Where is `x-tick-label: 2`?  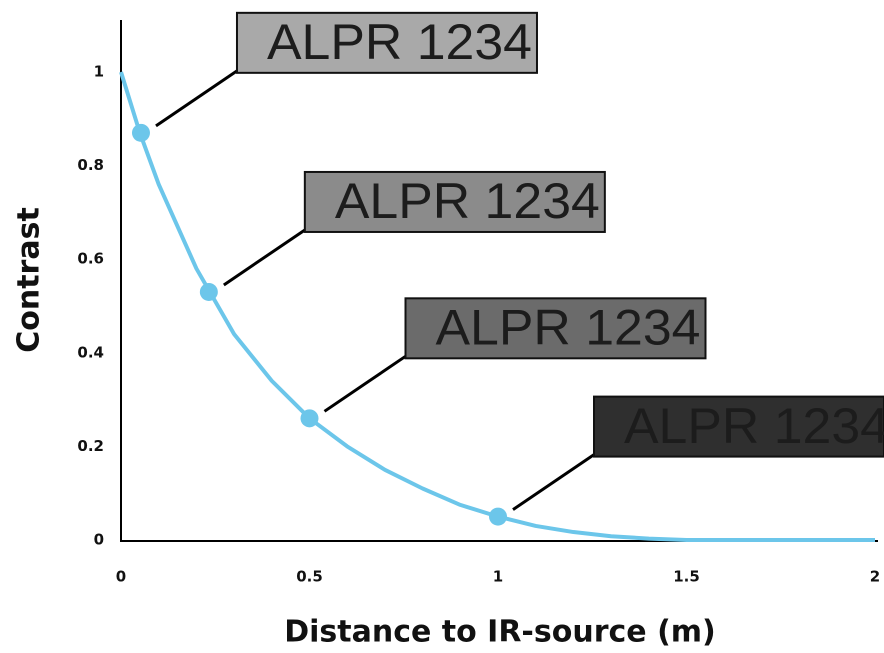 x-tick-label: 2 is located at coordinates (875, 577).